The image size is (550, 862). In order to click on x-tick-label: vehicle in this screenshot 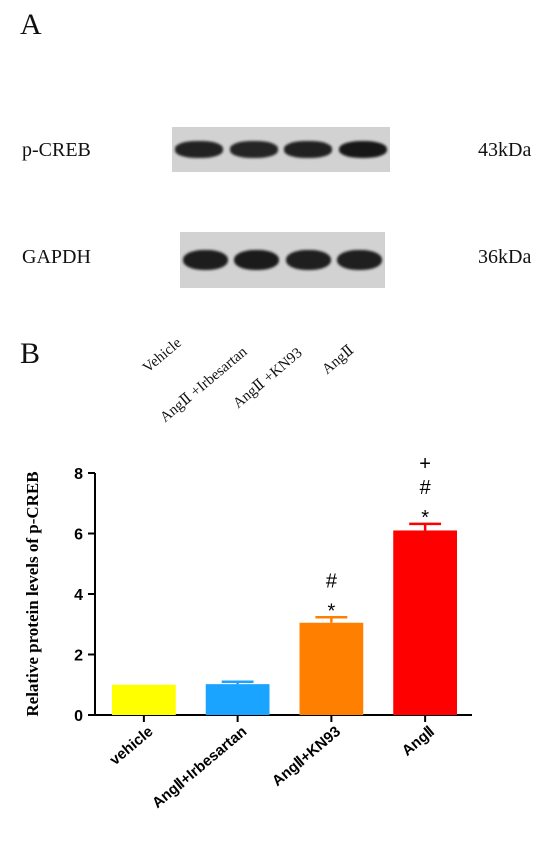, I will do `click(132, 746)`.